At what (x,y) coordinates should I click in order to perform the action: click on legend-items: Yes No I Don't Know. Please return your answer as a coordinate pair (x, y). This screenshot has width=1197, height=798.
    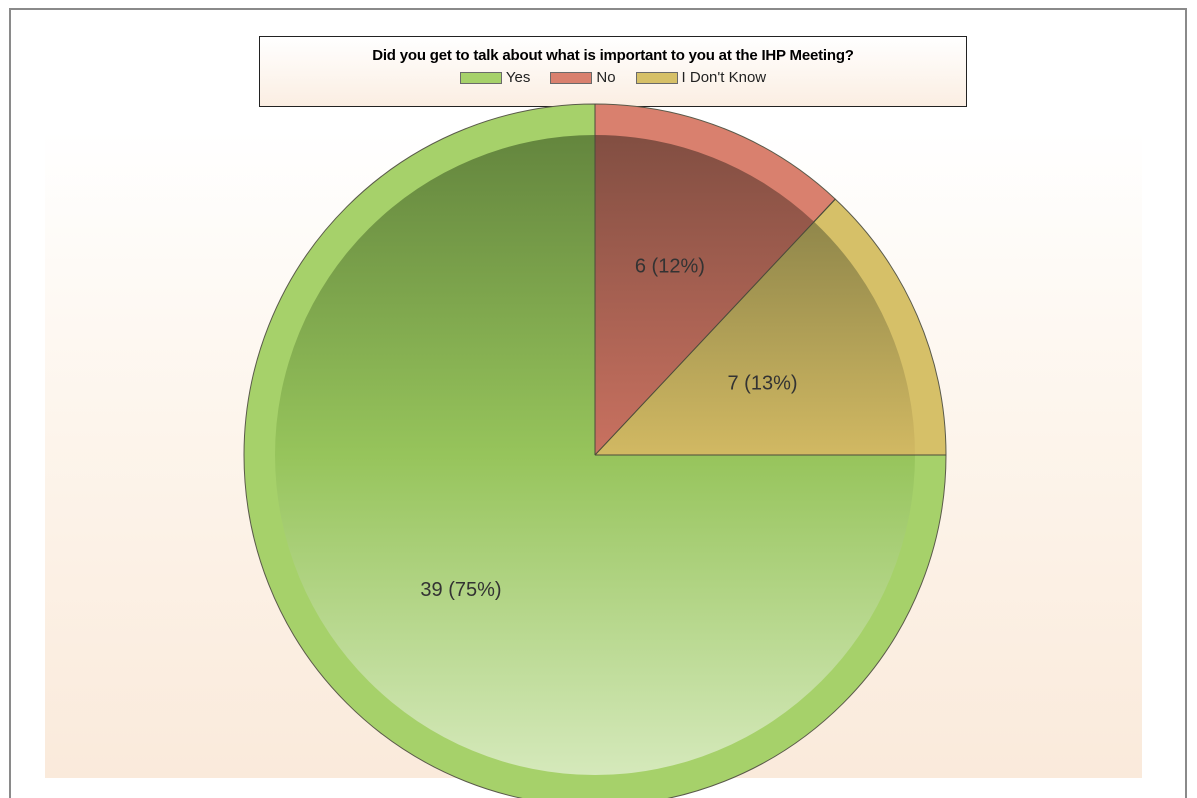
    Looking at the image, I should click on (613, 77).